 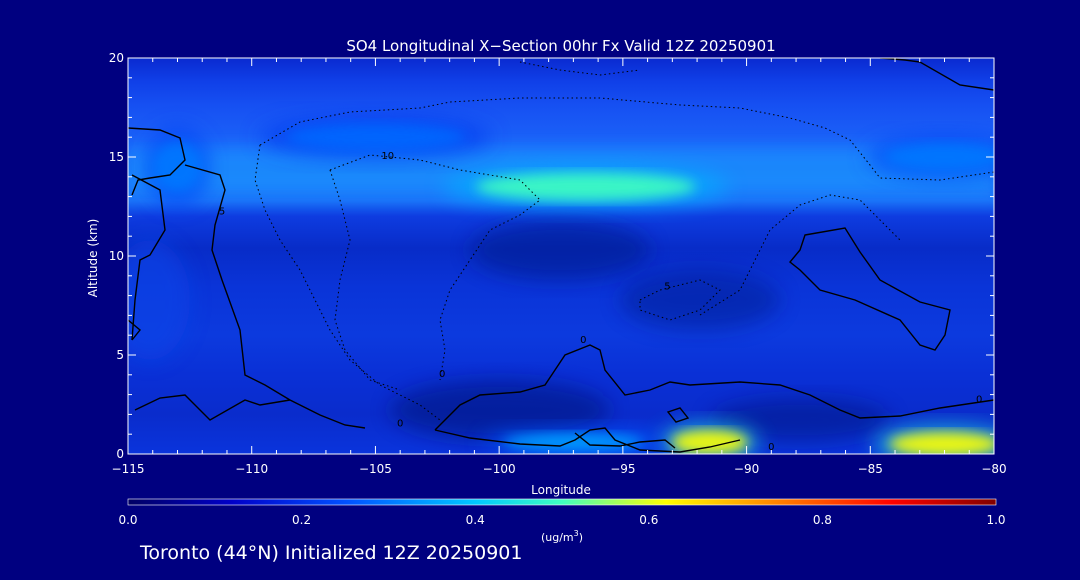 I want to click on x-tick-label: −115, so click(x=128, y=469).